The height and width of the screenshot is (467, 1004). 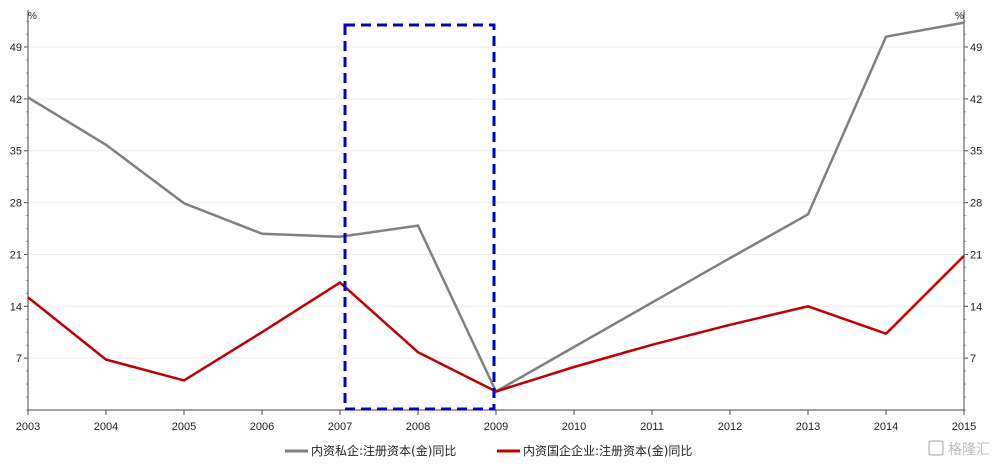 I want to click on x-tick-label: 2005, so click(x=184, y=427).